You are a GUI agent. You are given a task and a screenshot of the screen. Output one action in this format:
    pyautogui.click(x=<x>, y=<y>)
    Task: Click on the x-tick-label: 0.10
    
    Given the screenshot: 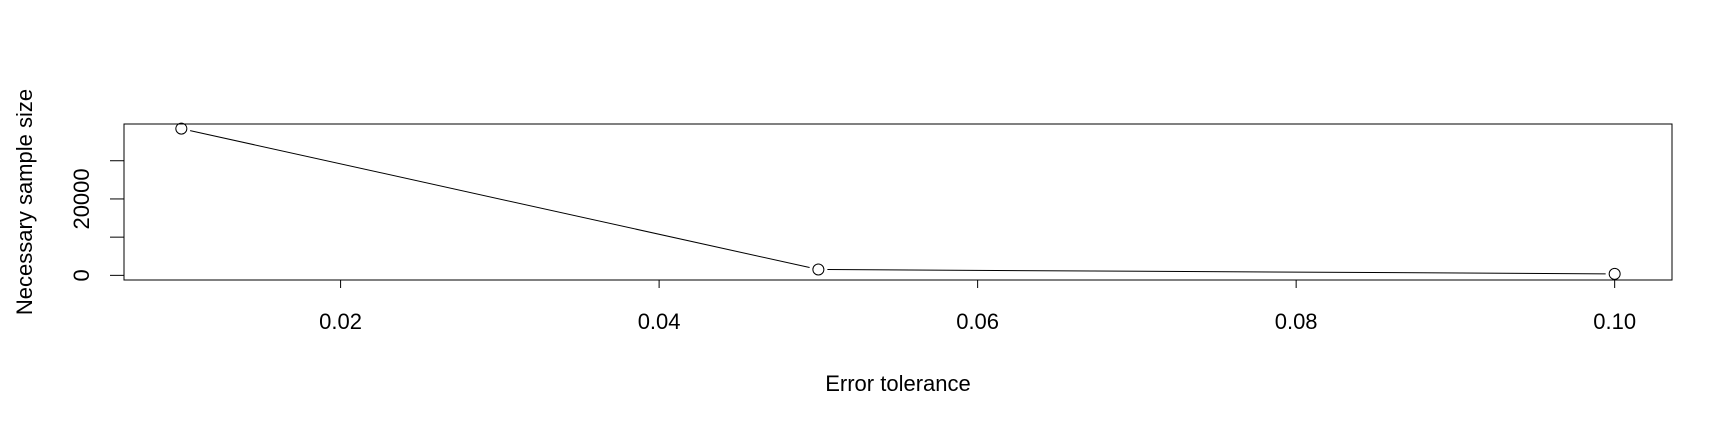 What is the action you would take?
    pyautogui.click(x=1614, y=321)
    